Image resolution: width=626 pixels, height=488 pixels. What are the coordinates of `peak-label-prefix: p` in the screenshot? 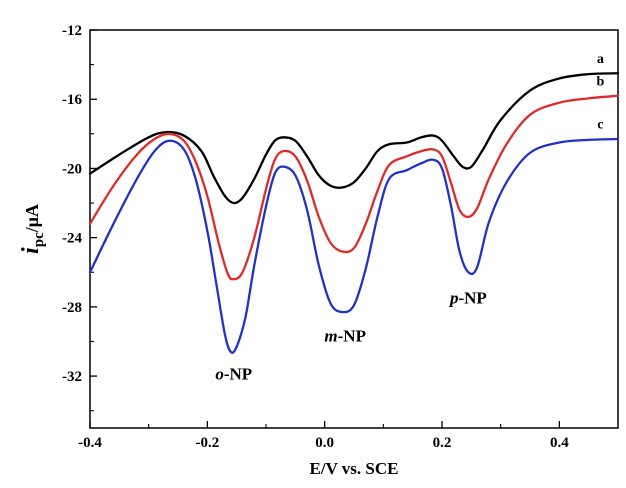 It's located at (453, 297).